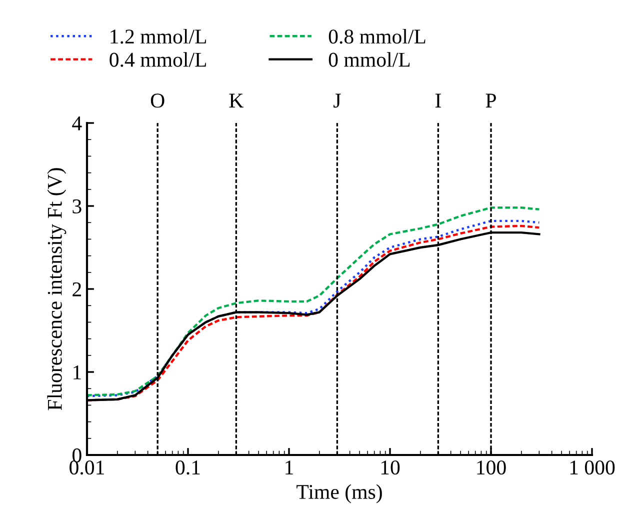 The height and width of the screenshot is (523, 619). What do you see at coordinates (337, 101) in the screenshot?
I see `ref-line-label: J` at bounding box center [337, 101].